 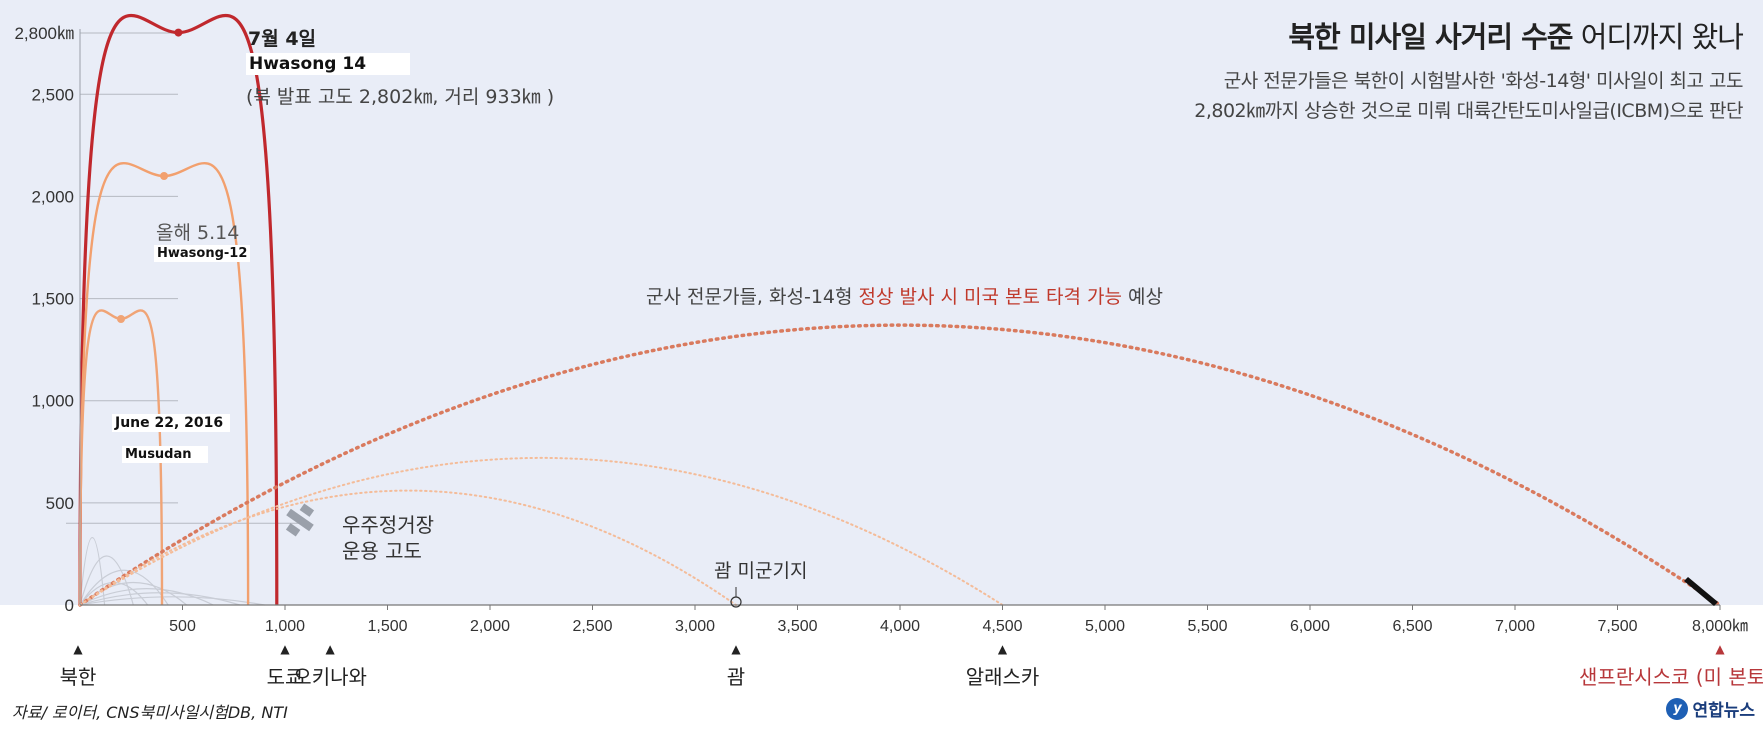 I want to click on grid-lines, so click(x=183, y=278).